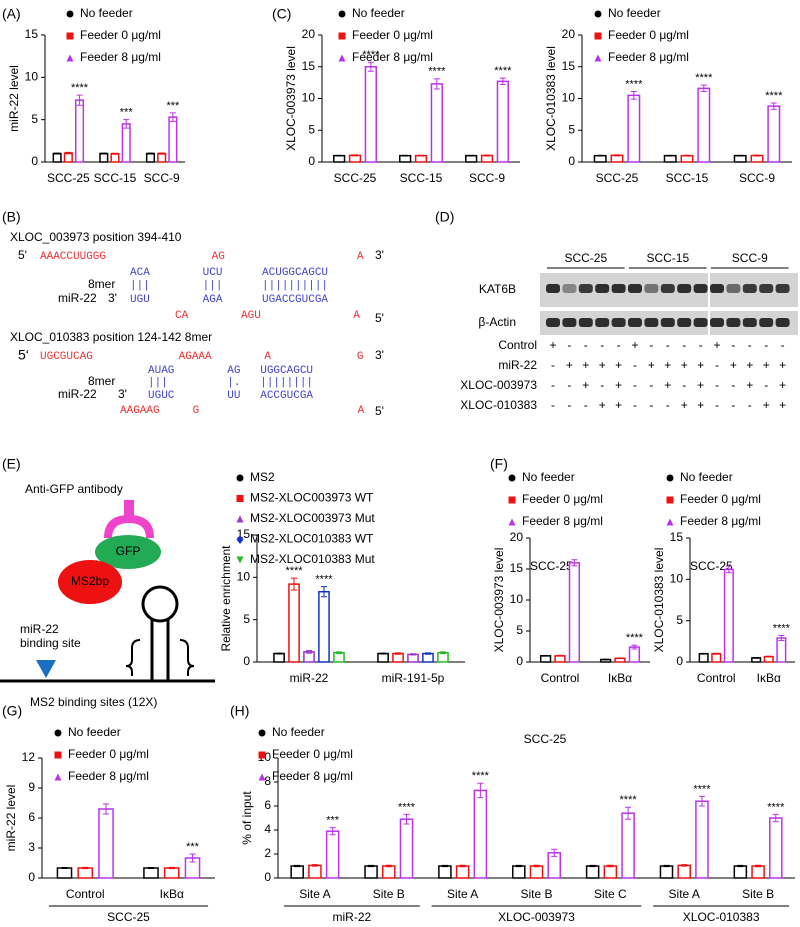 This screenshot has width=800, height=927. I want to click on stem-loop, so click(160, 604).